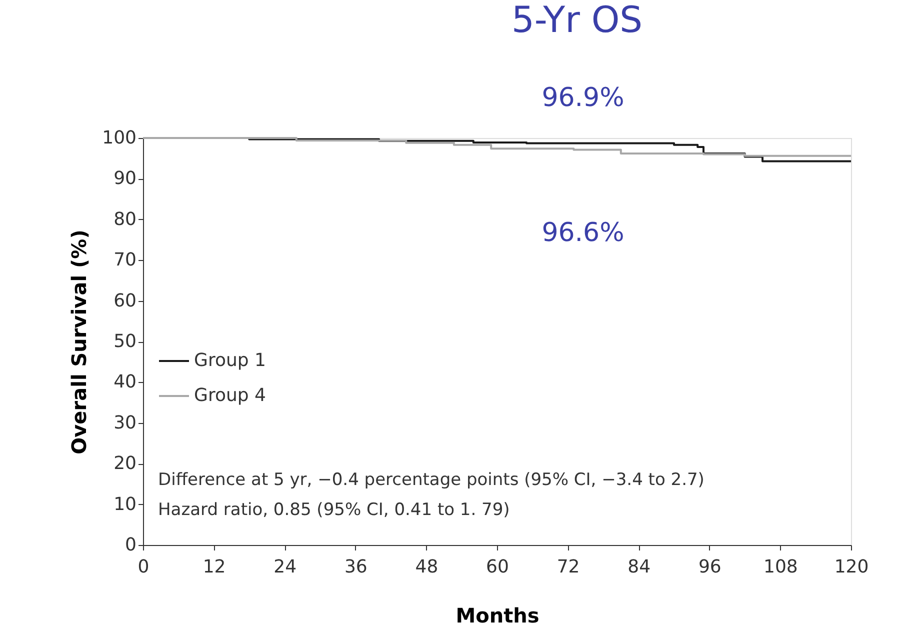  Describe the element at coordinates (568, 567) in the screenshot. I see `x-tick-label: 72` at that location.